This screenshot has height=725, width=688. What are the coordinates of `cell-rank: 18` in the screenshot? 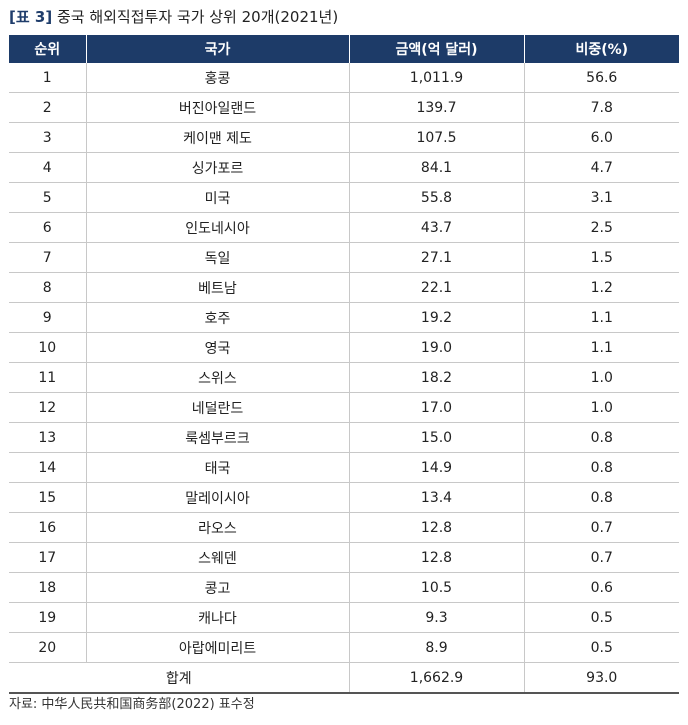 It's located at (48, 587).